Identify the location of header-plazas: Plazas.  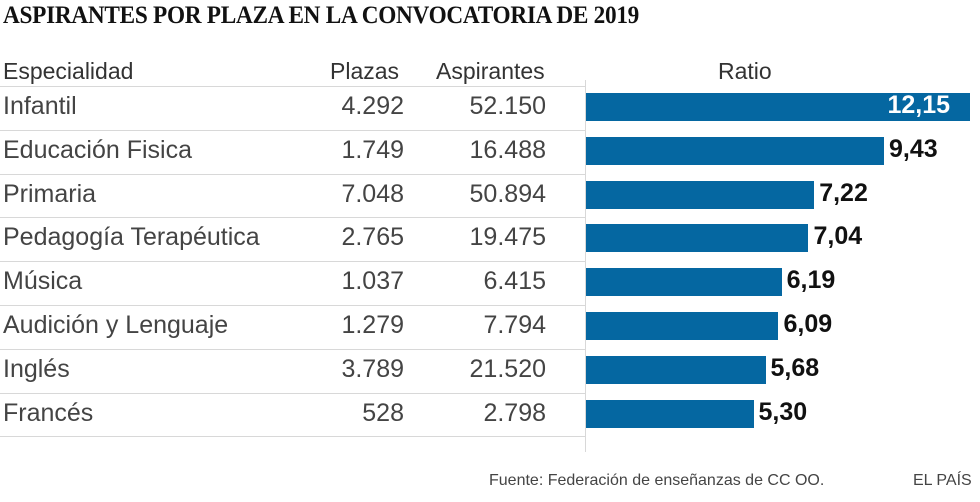
(365, 71).